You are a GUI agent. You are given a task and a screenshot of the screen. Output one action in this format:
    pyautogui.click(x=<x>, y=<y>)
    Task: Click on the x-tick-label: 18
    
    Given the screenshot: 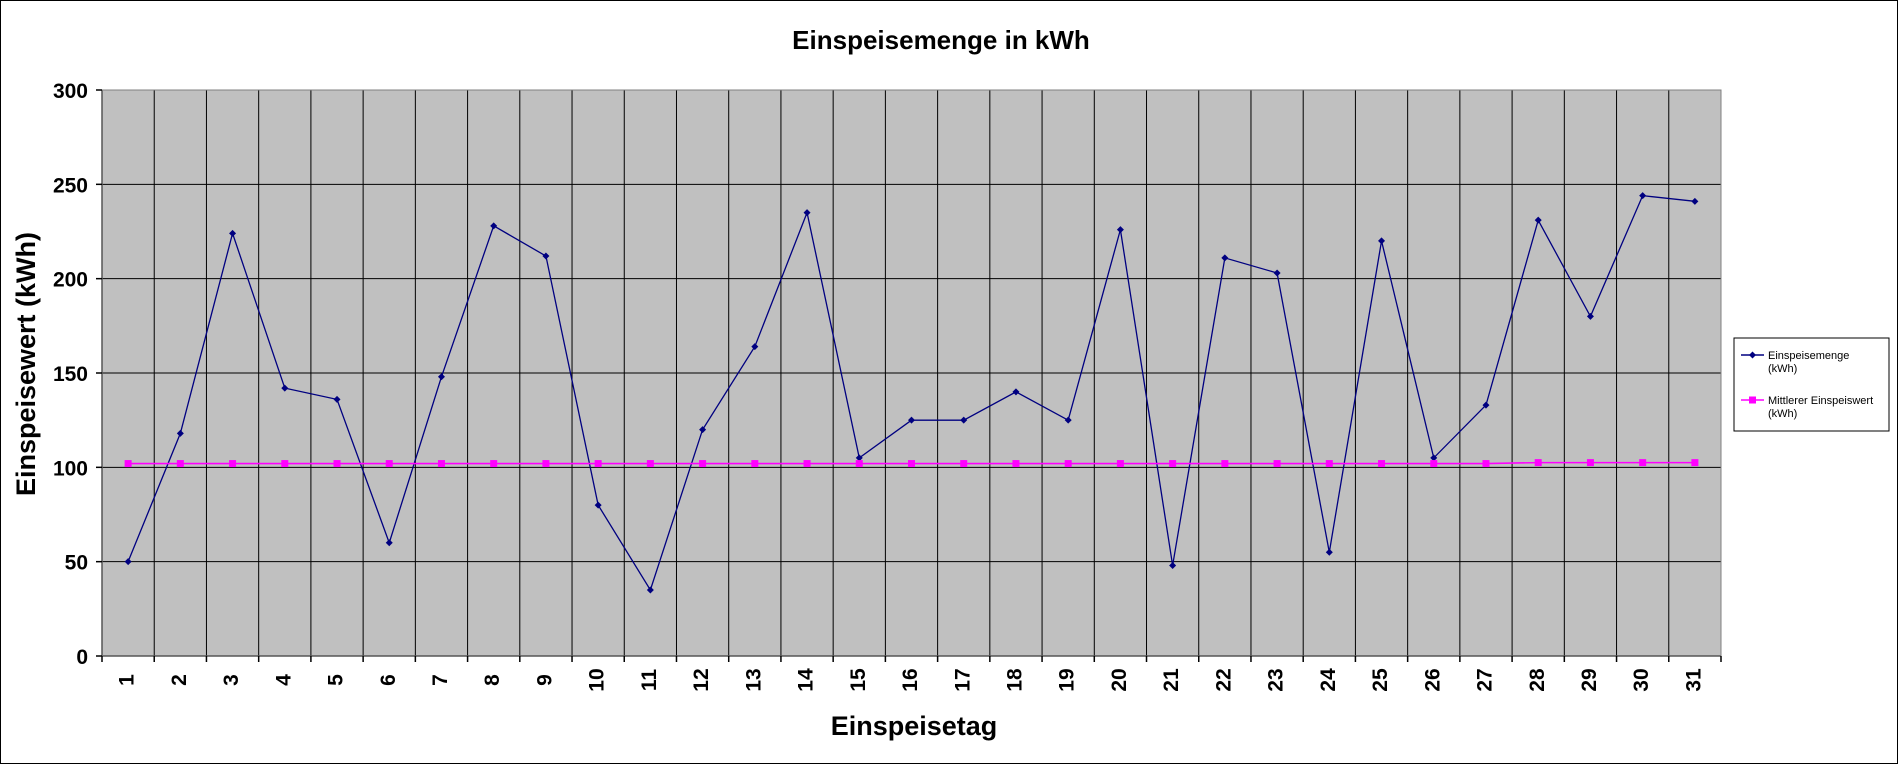 What is the action you would take?
    pyautogui.click(x=1014, y=680)
    